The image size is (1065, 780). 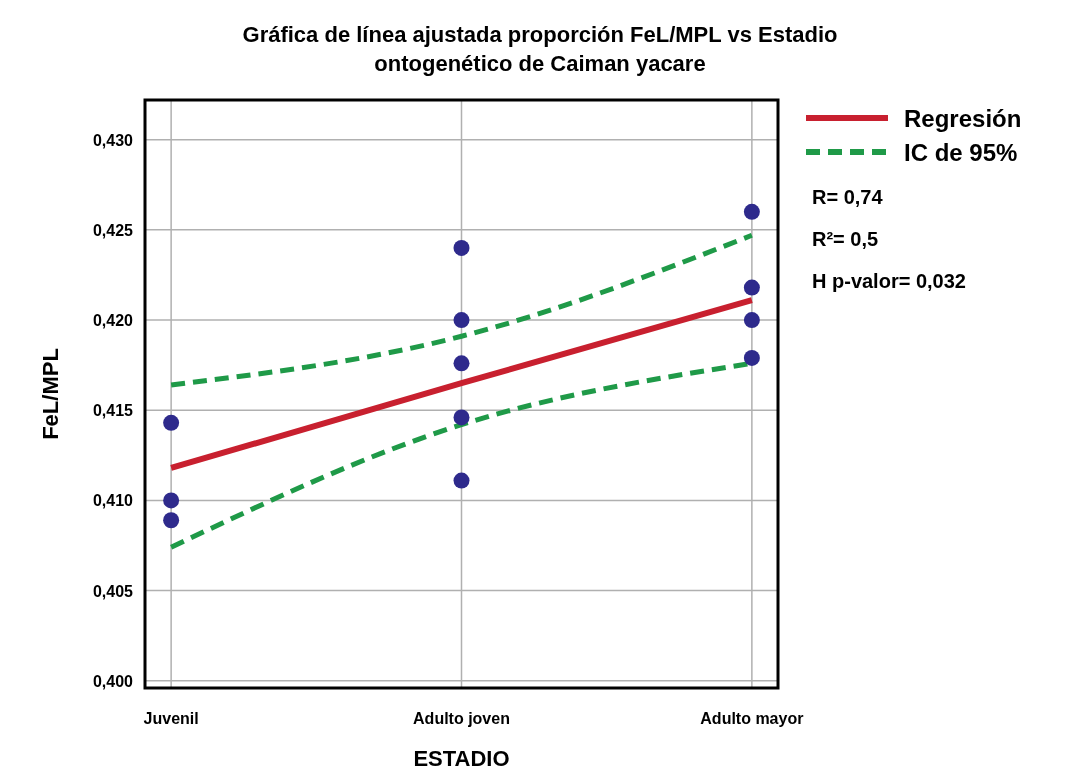 I want to click on legend-label: IC de 95%, so click(x=961, y=152).